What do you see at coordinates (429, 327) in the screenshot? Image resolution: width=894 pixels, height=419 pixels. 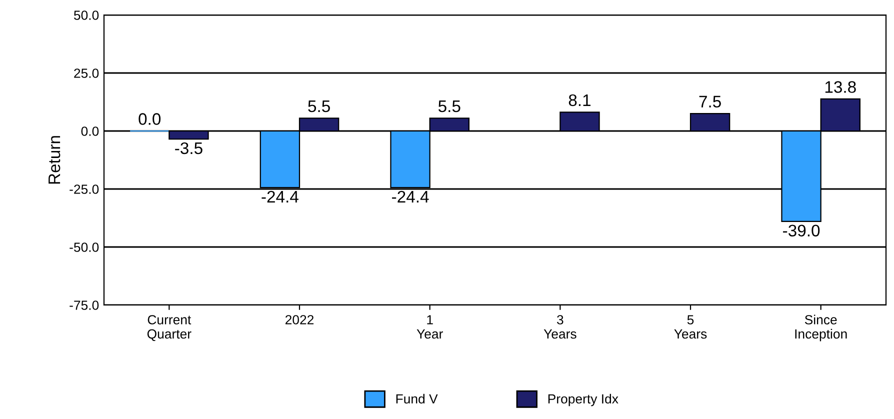 I see `x-tick-label: 1 Year` at bounding box center [429, 327].